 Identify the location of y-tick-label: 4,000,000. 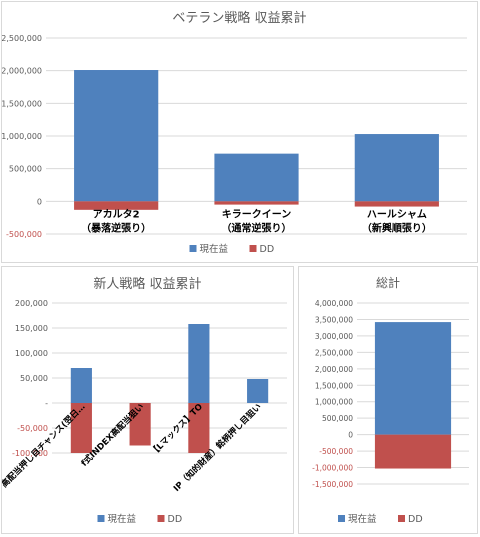
(334, 303).